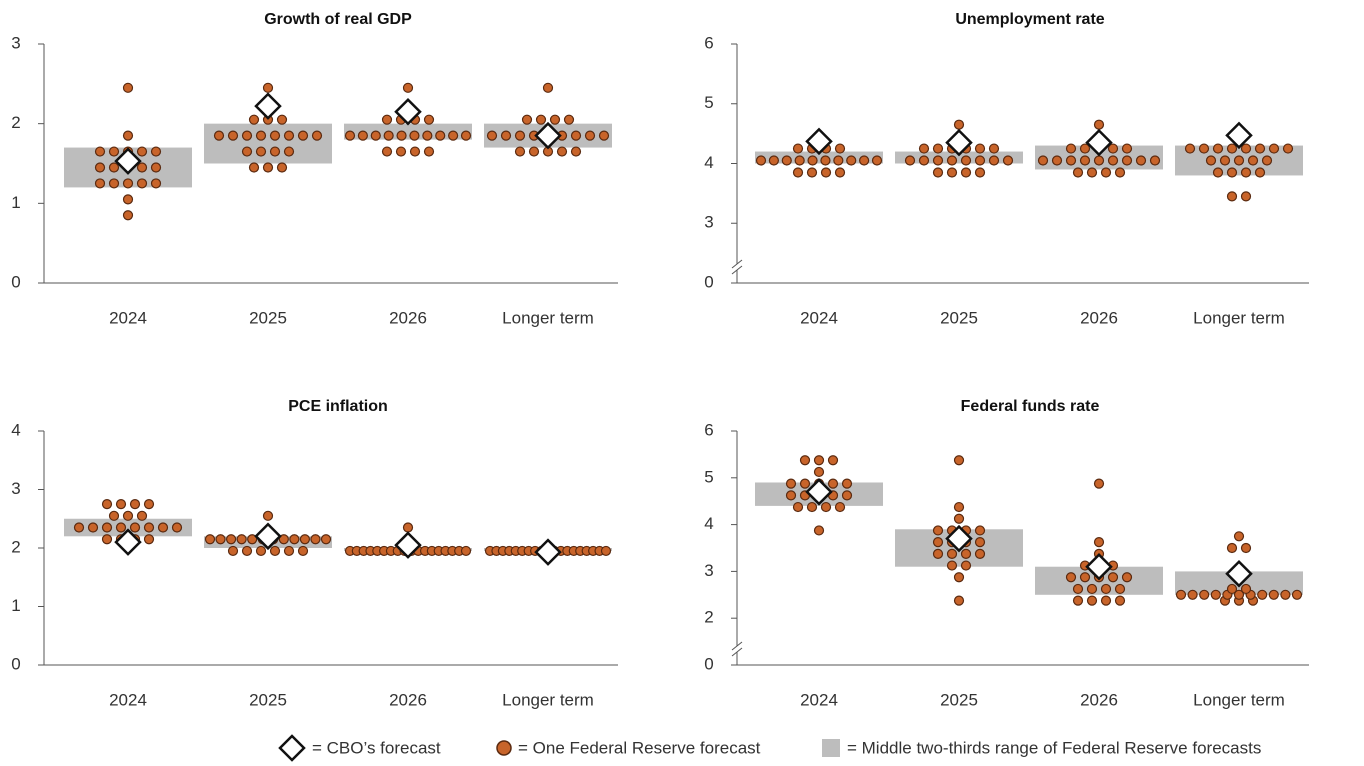 The image size is (1364, 766). What do you see at coordinates (15, 122) in the screenshot?
I see `y-tick-label: 2` at bounding box center [15, 122].